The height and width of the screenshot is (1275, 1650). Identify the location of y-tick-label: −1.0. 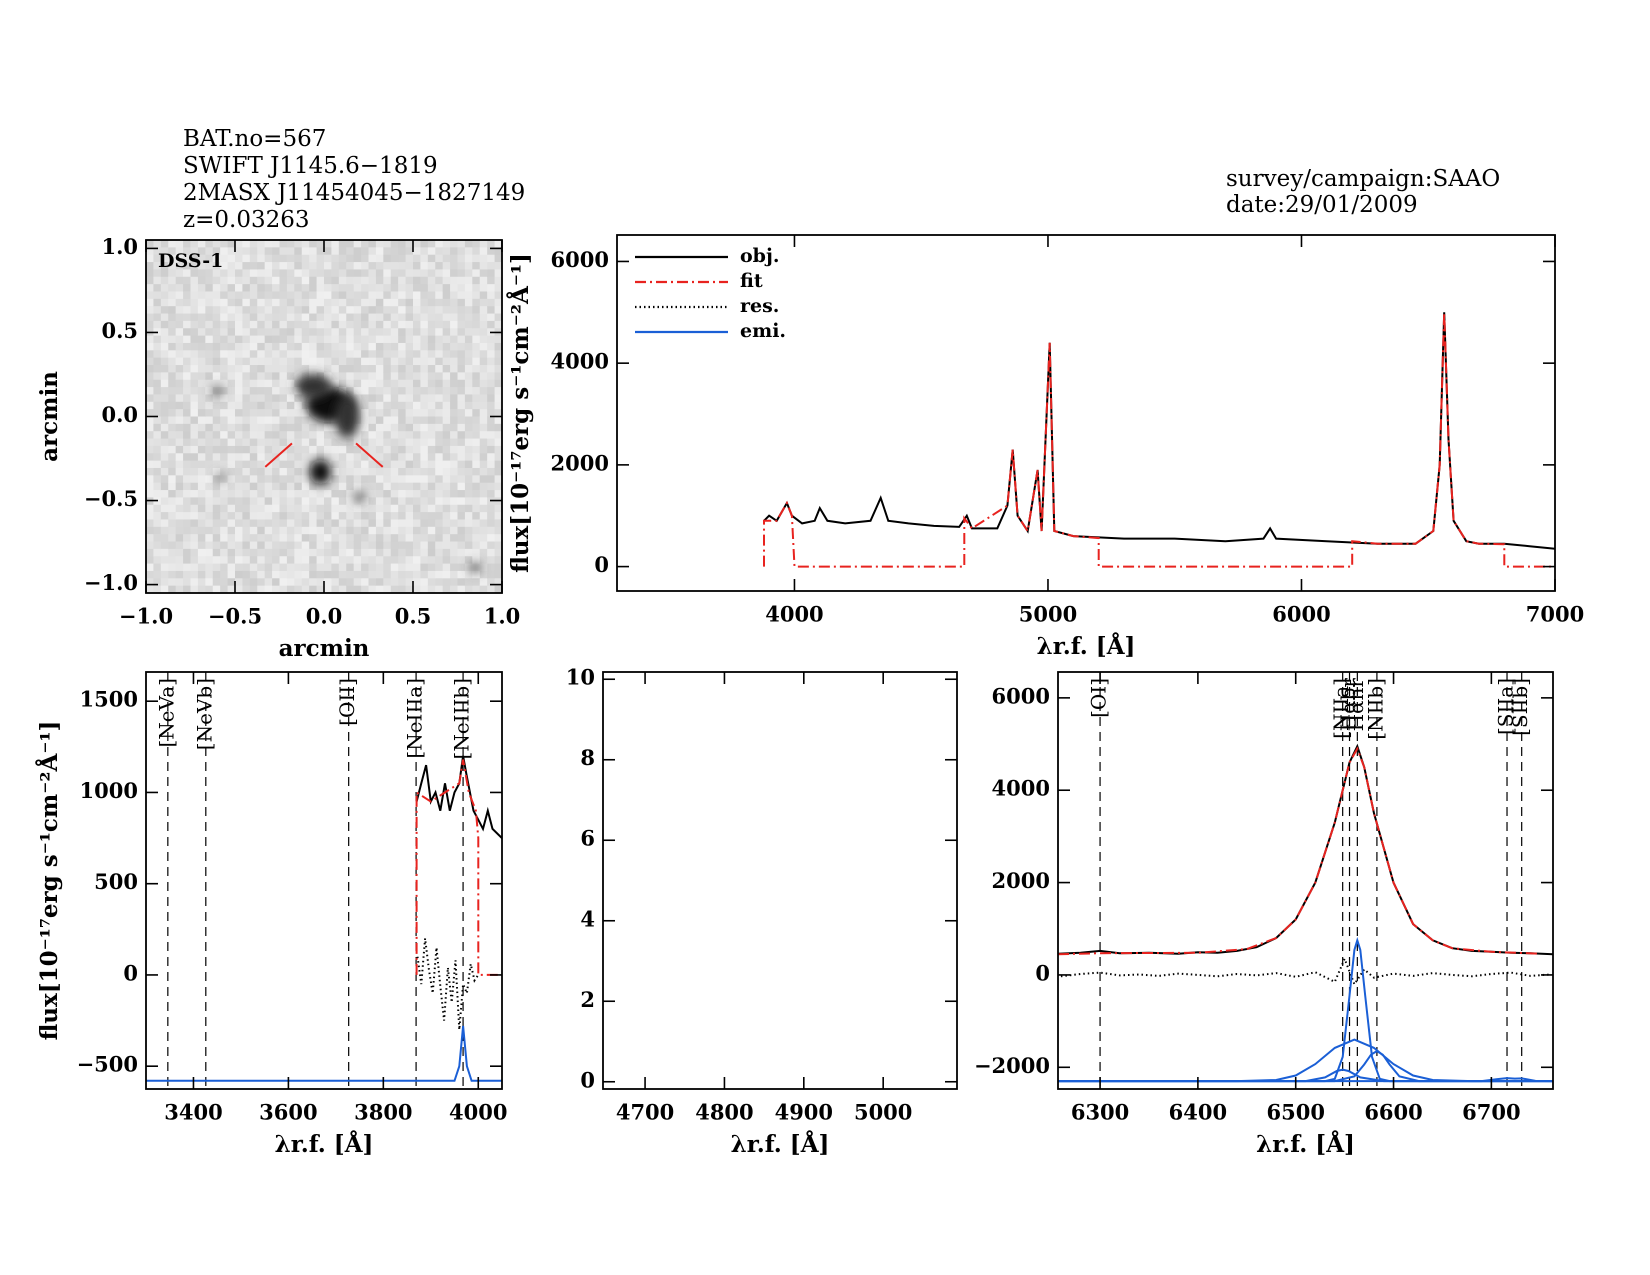
(111, 582).